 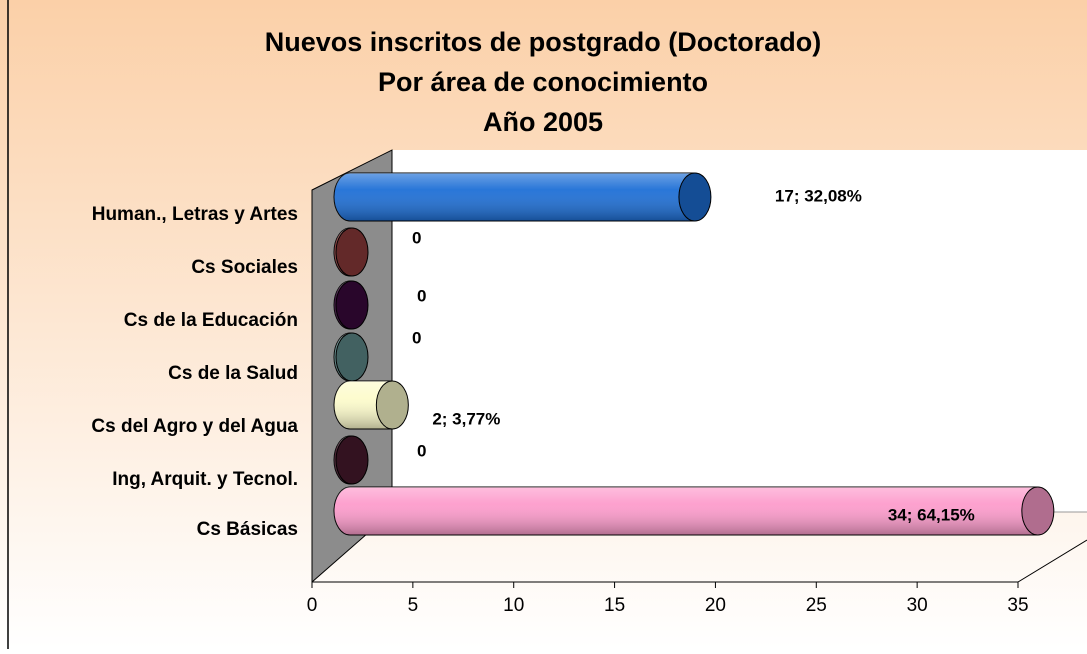 I want to click on value-label: 2; 3,77%, so click(x=466, y=418).